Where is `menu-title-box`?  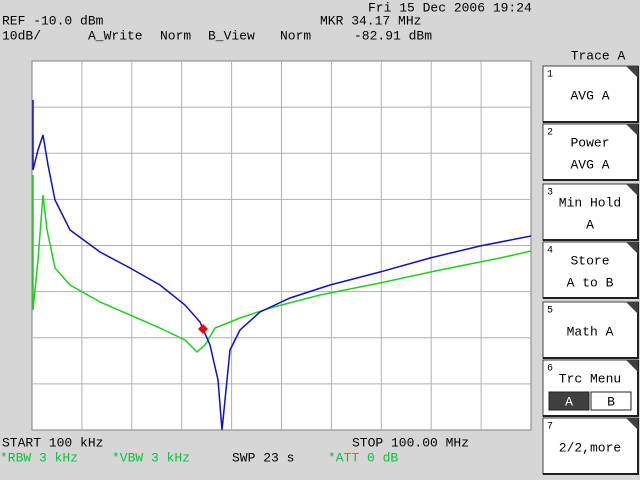
menu-title-box is located at coordinates (591, 54).